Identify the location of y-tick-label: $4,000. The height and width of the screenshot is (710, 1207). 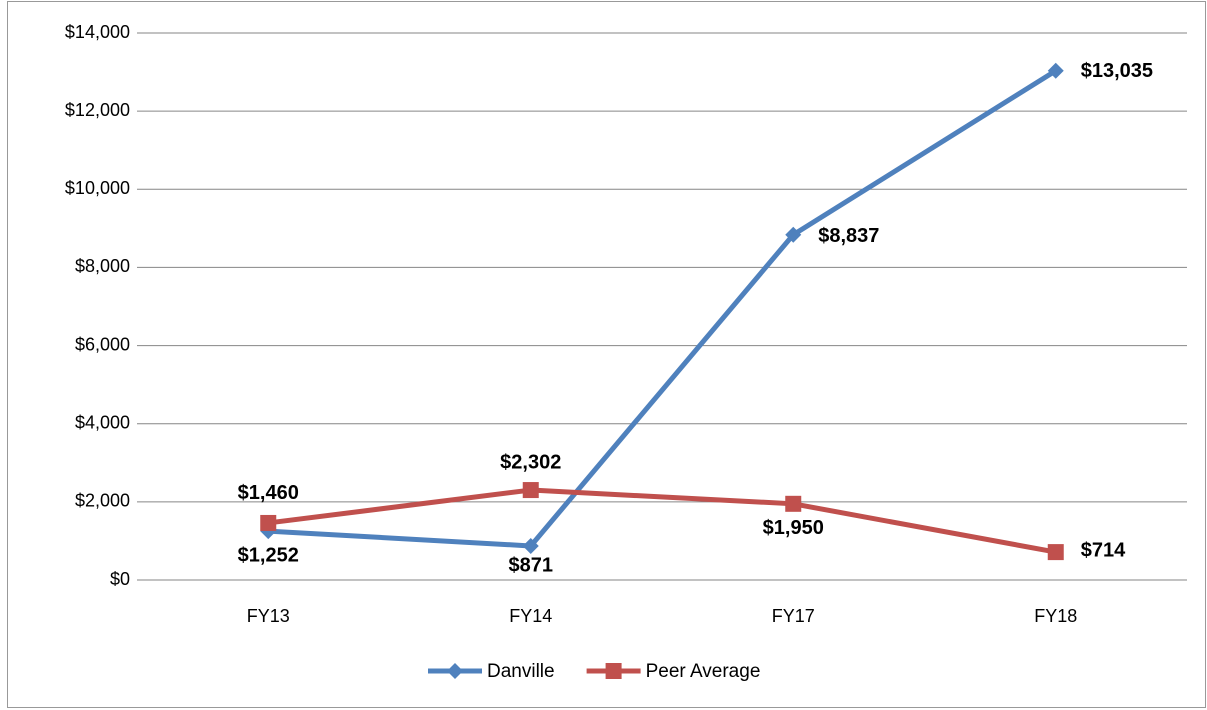
(102, 422).